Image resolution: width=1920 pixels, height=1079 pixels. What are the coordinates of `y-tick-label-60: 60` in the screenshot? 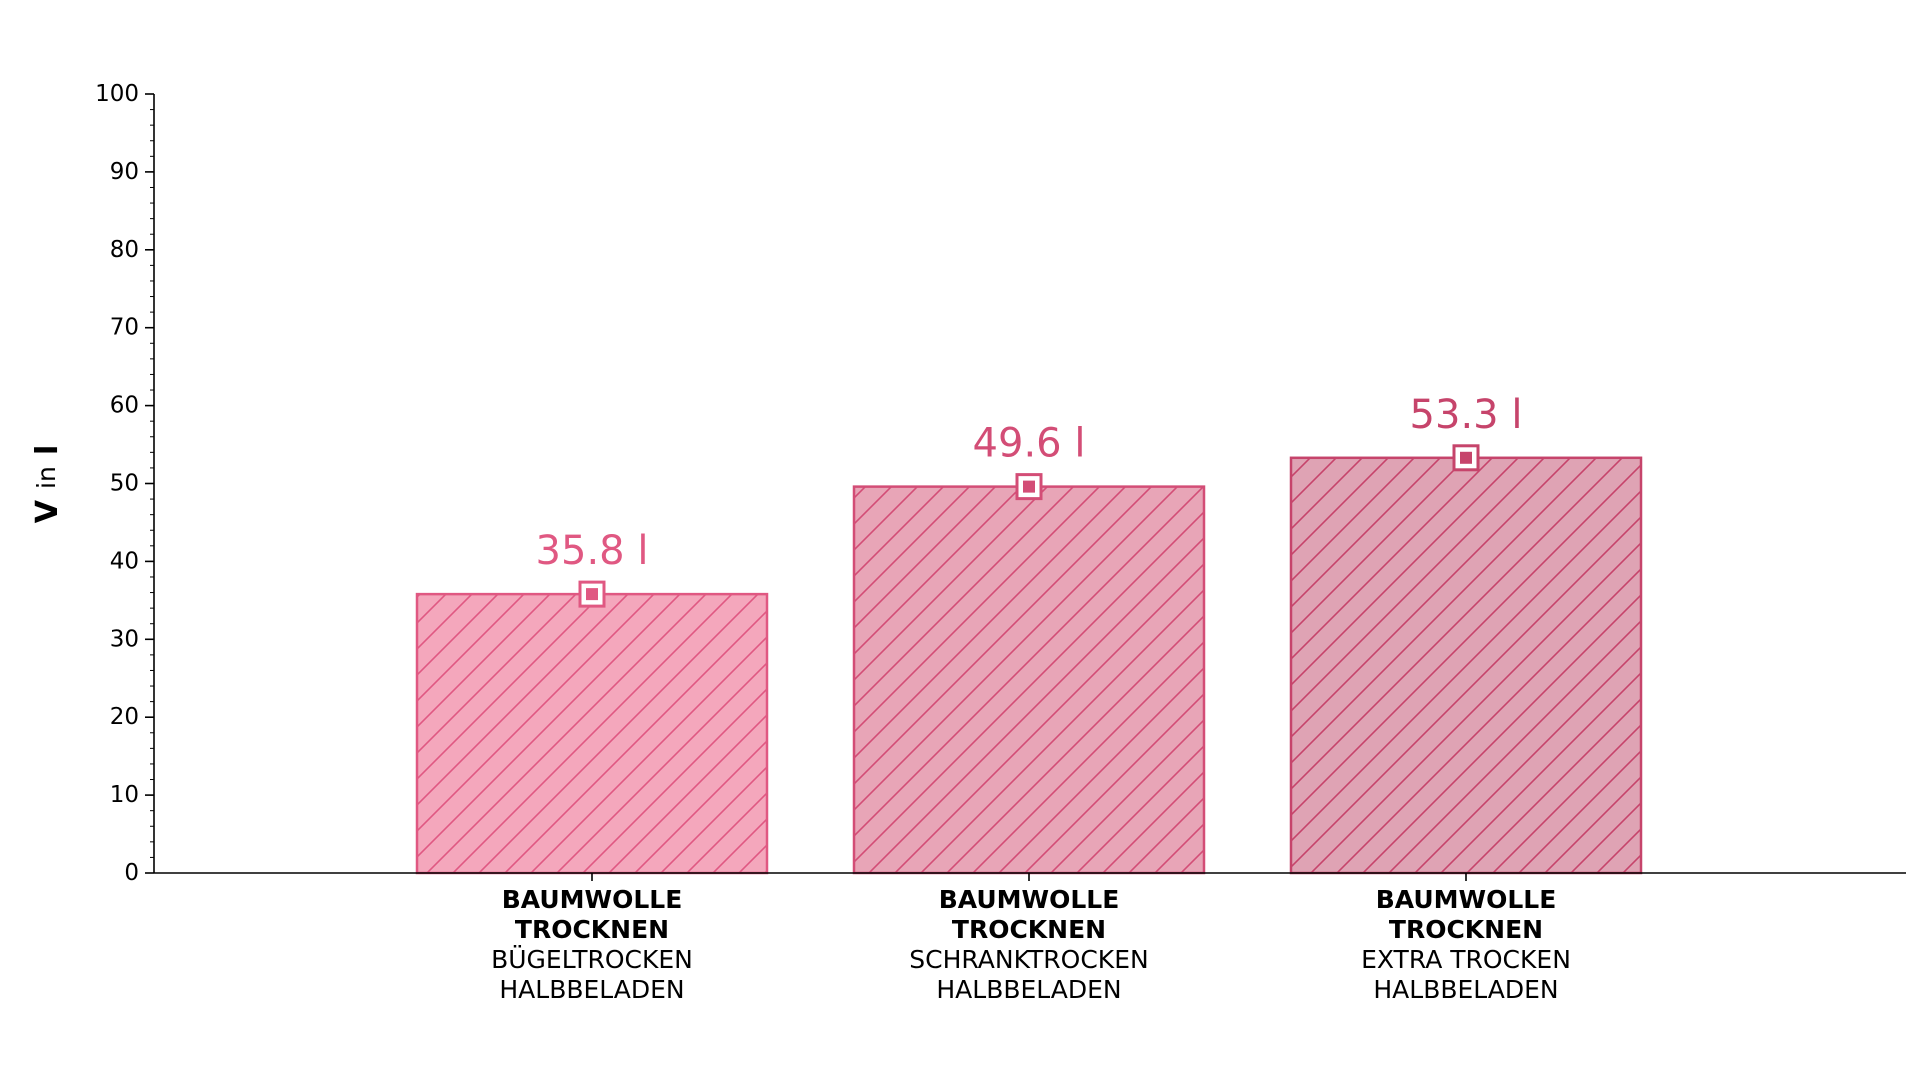 It's located at (124, 406).